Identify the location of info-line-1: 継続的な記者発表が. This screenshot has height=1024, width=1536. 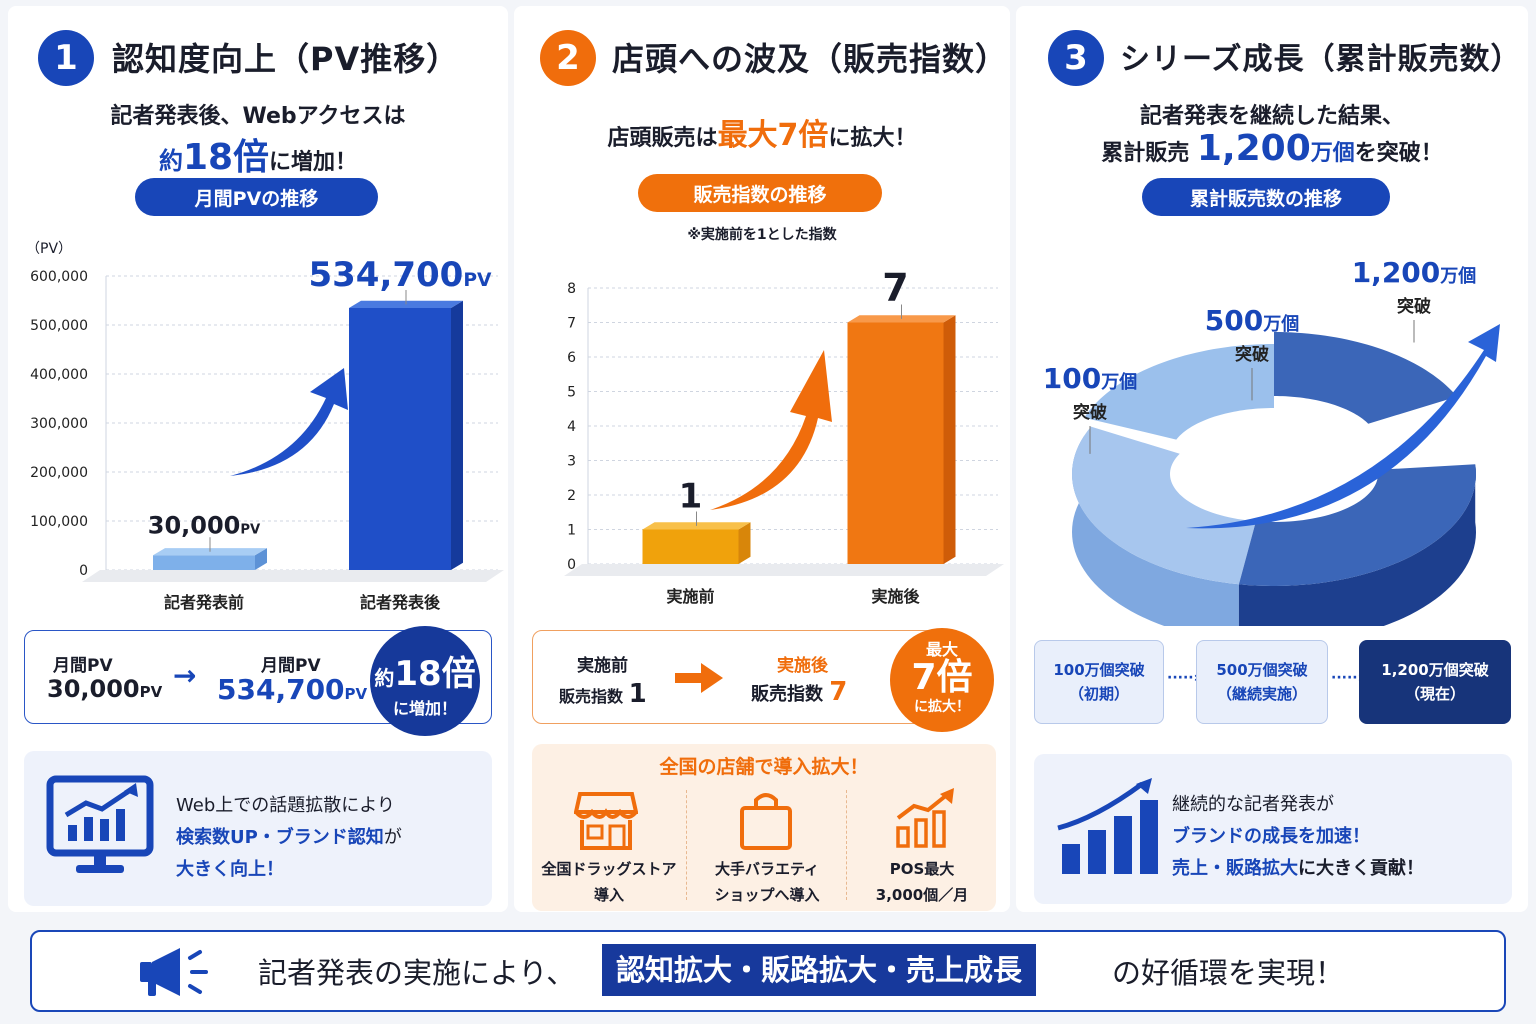
(1253, 804).